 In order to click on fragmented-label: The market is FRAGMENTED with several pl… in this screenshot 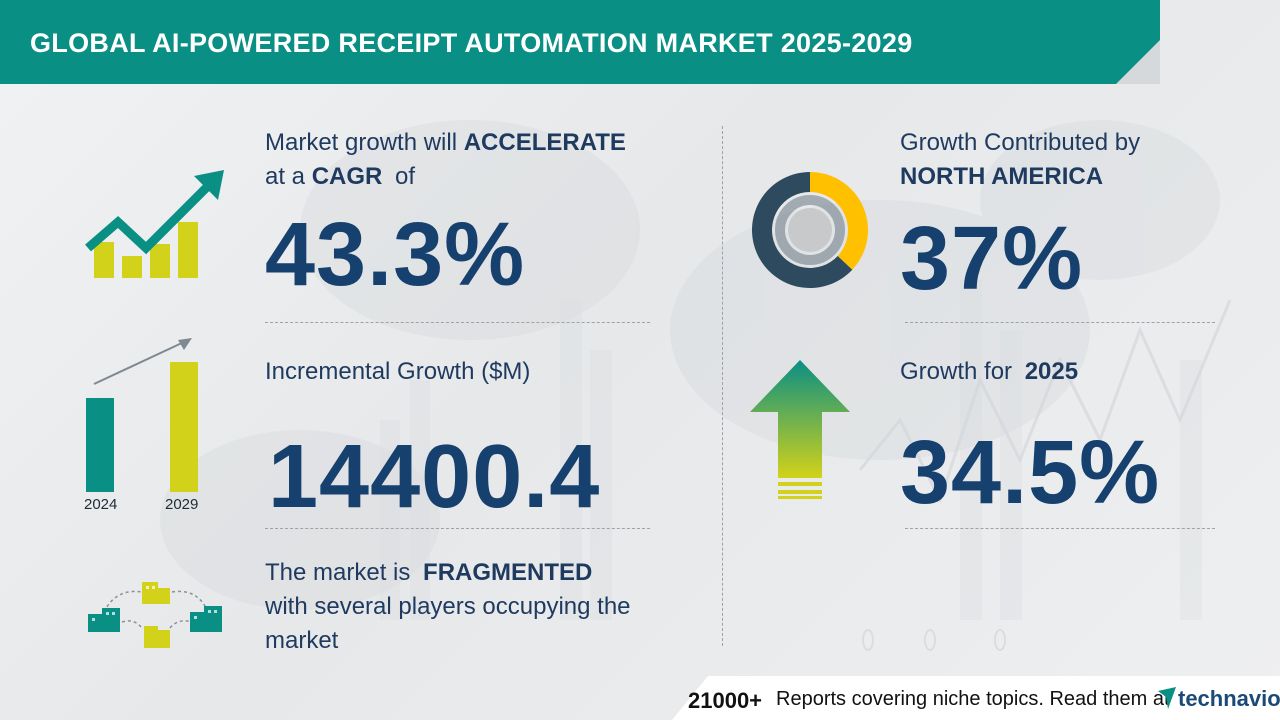, I will do `click(448, 607)`.